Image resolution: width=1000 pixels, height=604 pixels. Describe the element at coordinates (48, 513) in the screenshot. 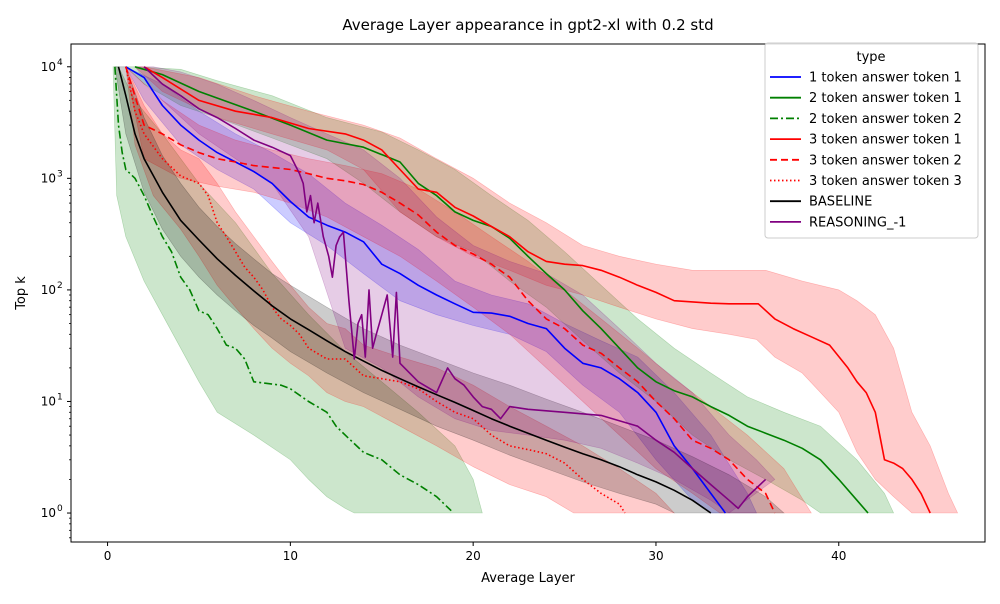

I see `y-tick-label-0: 10` at that location.